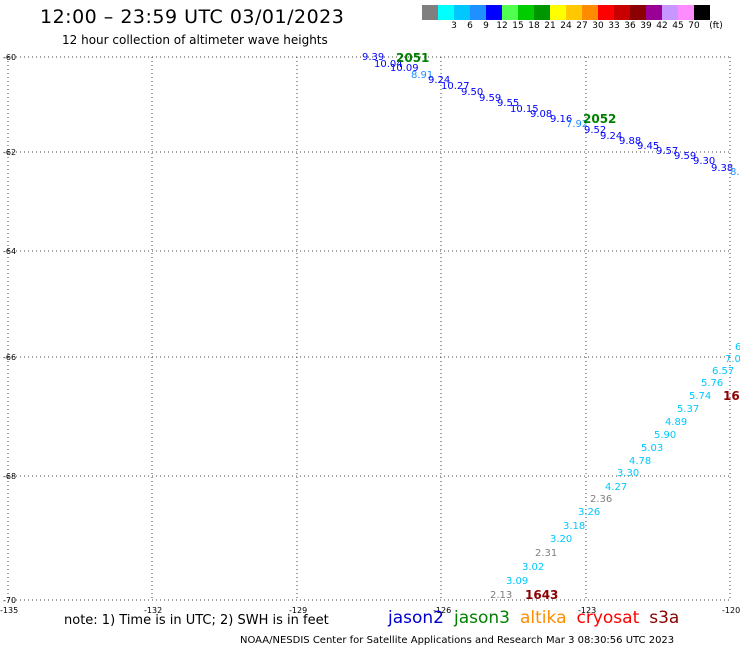 This screenshot has height=650, width=740. What do you see at coordinates (404, 68) in the screenshot?
I see `track-value-label: 10.09` at bounding box center [404, 68].